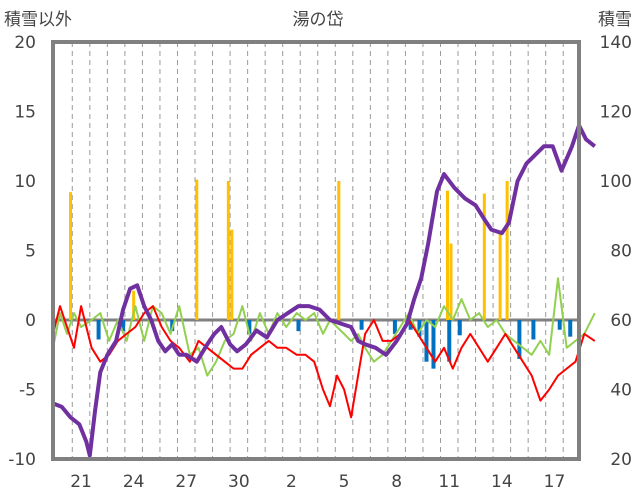  Describe the element at coordinates (81, 482) in the screenshot. I see `x-tick-label: 21` at that location.